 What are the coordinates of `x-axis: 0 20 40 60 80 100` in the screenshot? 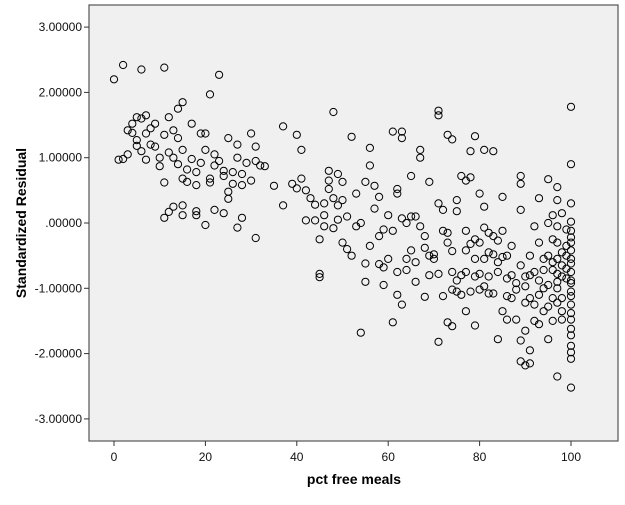 It's located at (346, 452).